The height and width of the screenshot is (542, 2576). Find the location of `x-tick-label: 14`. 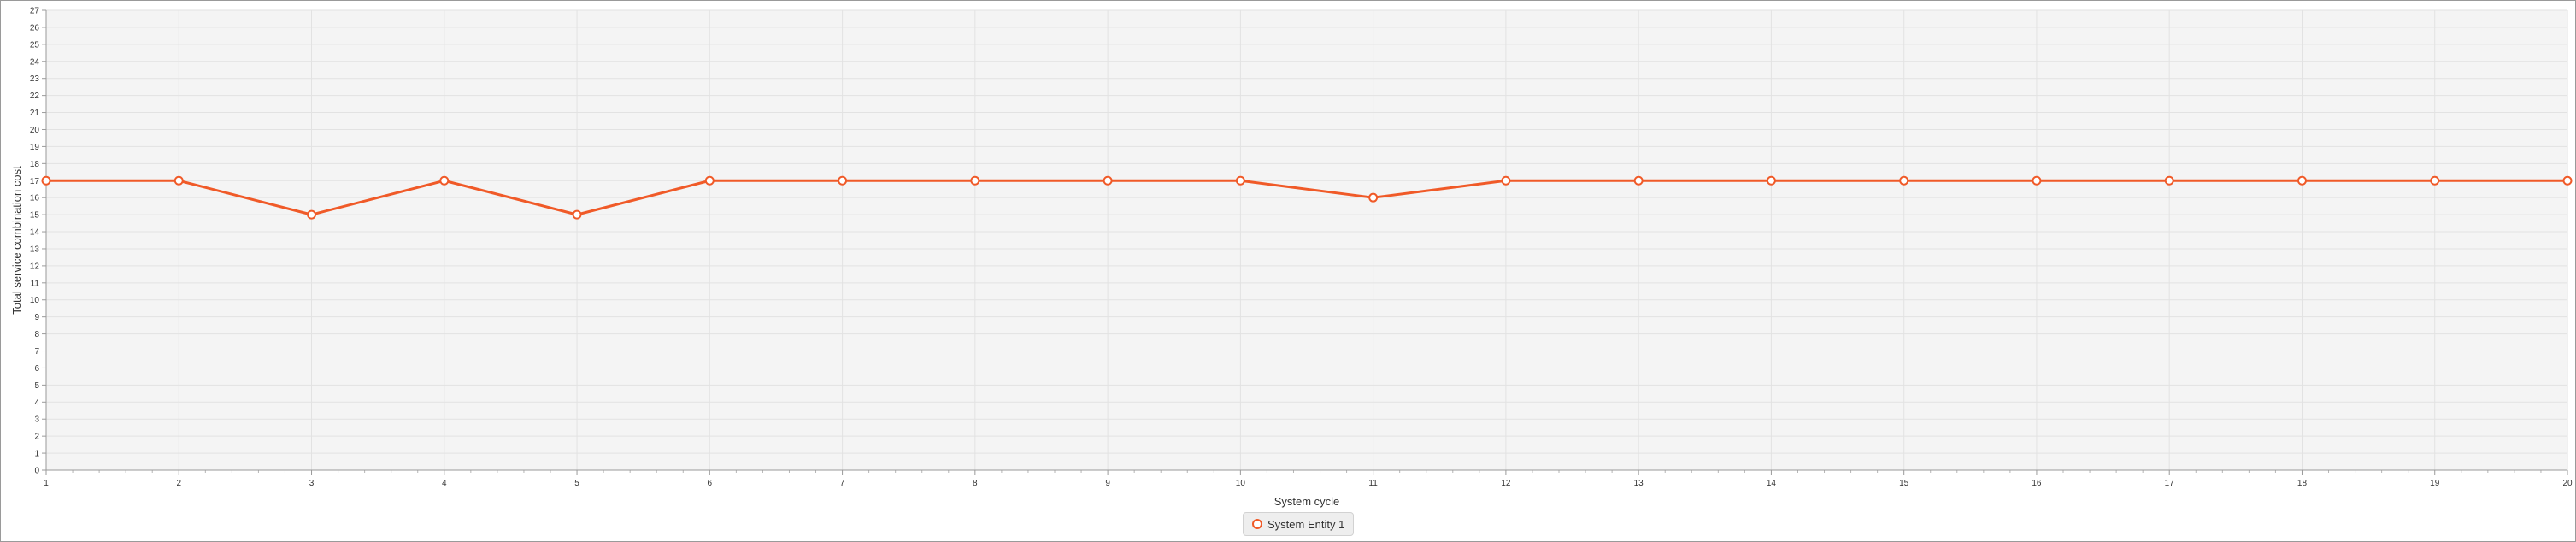

x-tick-label: 14 is located at coordinates (1772, 483).